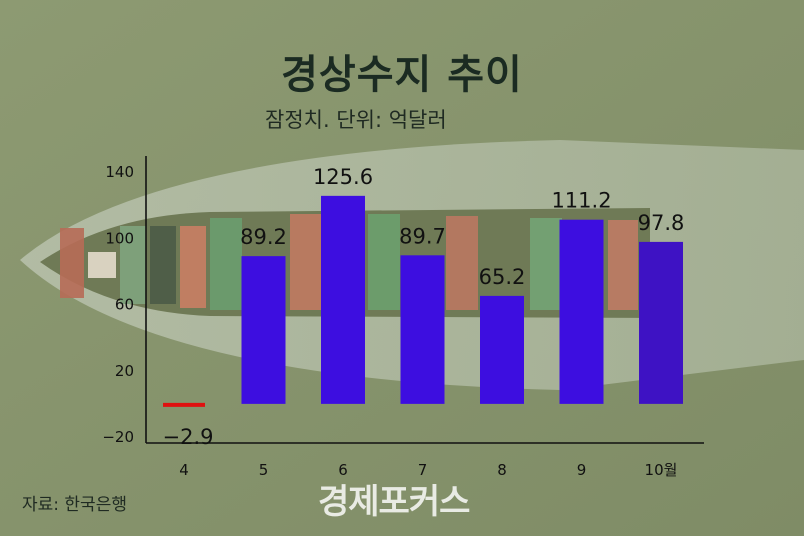 The height and width of the screenshot is (536, 804). I want to click on x-tick-label: 8, so click(502, 470).